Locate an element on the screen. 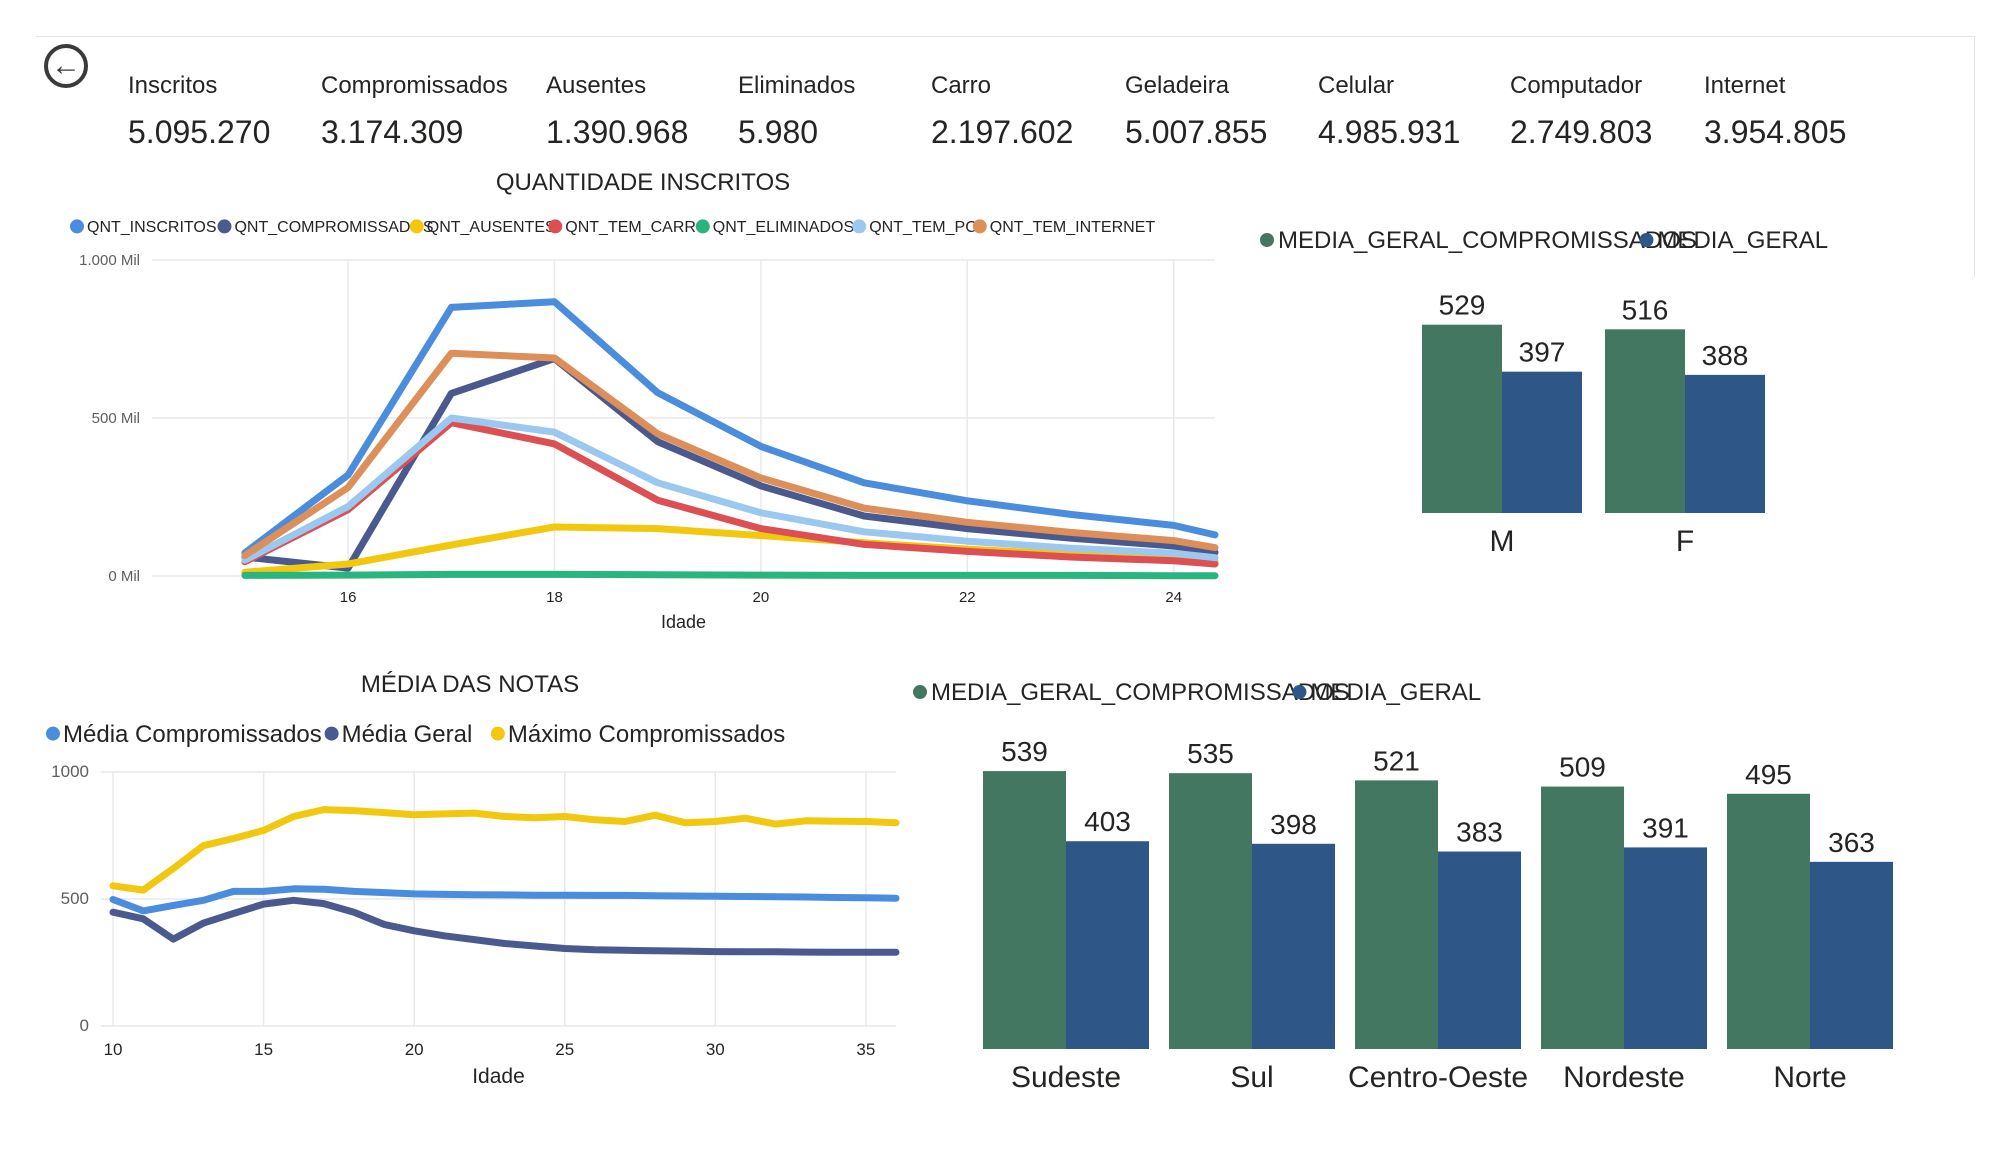 The width and height of the screenshot is (2000, 1156). kpi-label: Eliminados is located at coordinates (797, 85).